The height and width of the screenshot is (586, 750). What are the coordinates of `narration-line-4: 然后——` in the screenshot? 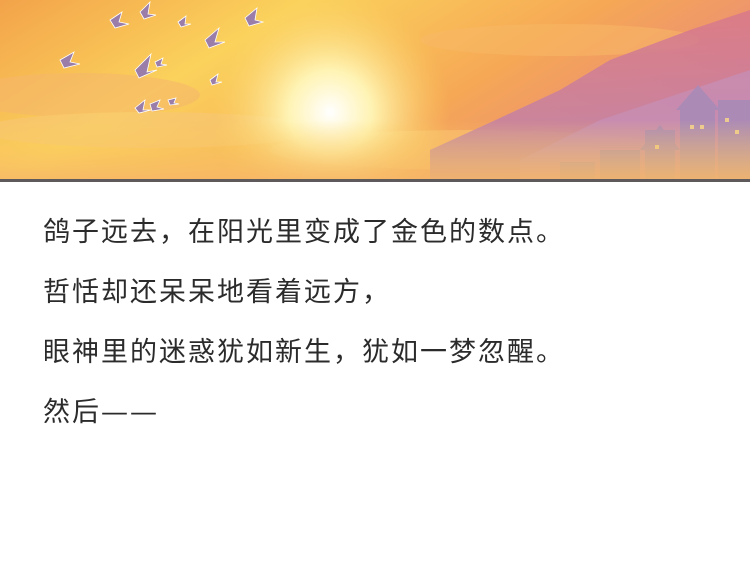 It's located at (101, 412).